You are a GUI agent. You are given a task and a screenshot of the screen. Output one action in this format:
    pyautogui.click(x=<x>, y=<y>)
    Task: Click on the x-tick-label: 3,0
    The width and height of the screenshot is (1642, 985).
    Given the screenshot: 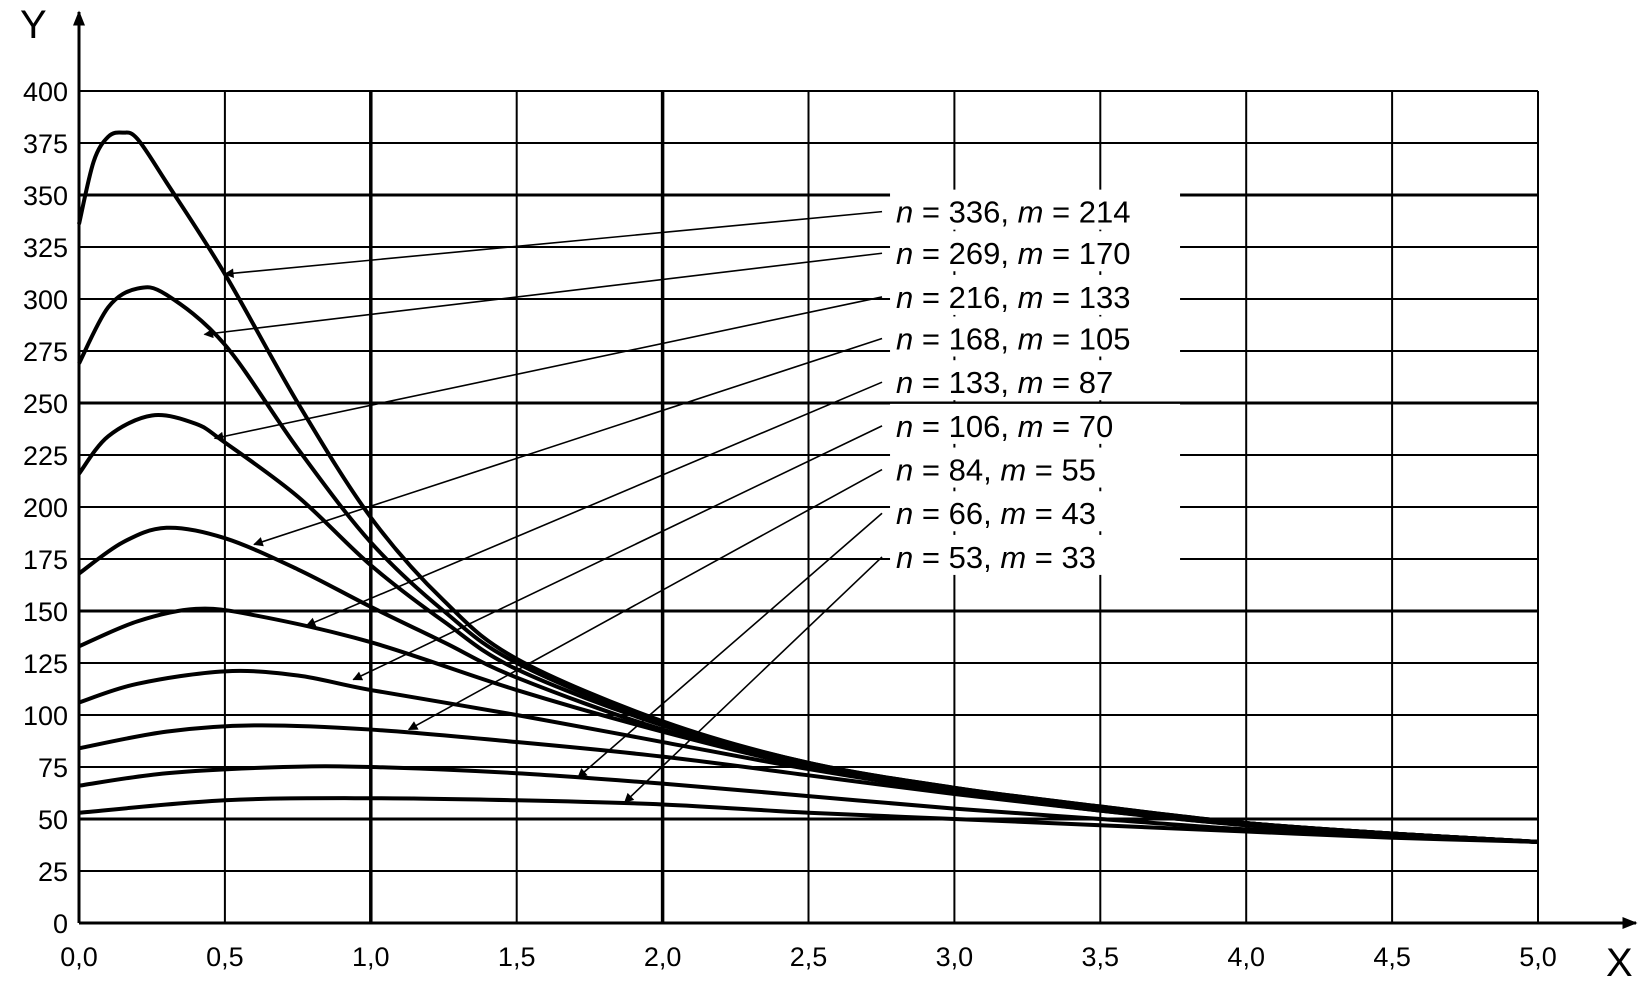 What is the action you would take?
    pyautogui.click(x=955, y=957)
    